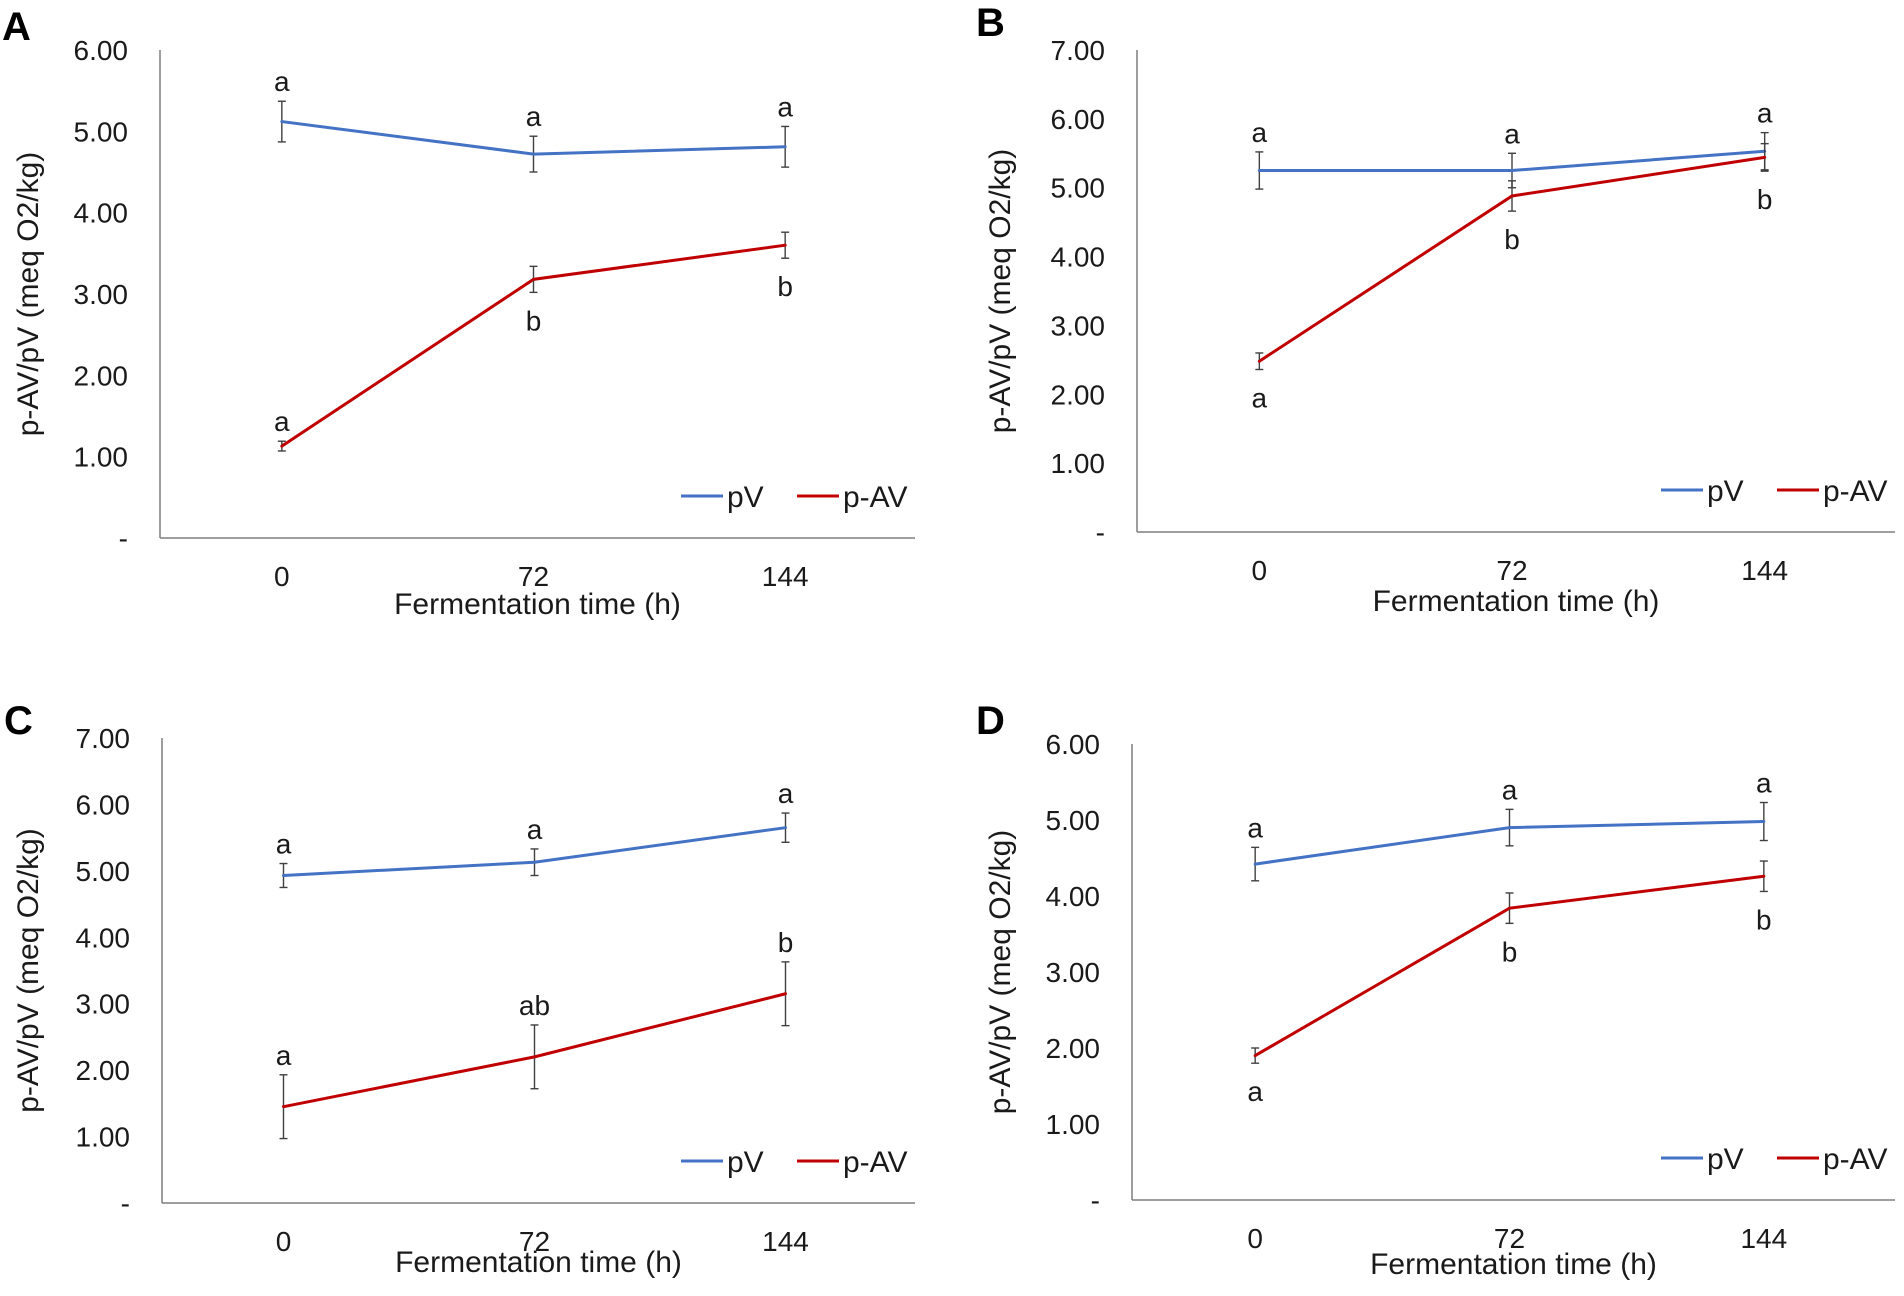 This screenshot has height=1296, width=1904. I want to click on significance-letter: ab, so click(534, 1005).